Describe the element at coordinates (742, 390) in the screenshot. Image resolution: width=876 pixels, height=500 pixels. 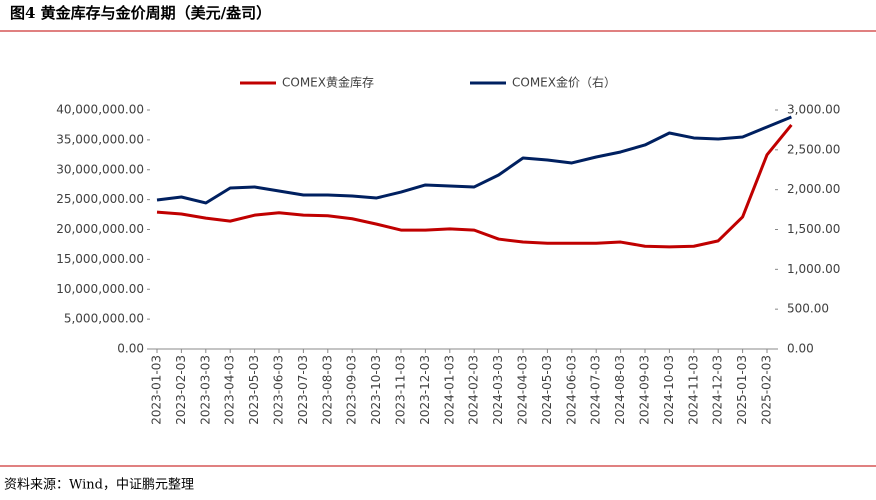
I see `x-tick-label: 2025-01-03` at that location.